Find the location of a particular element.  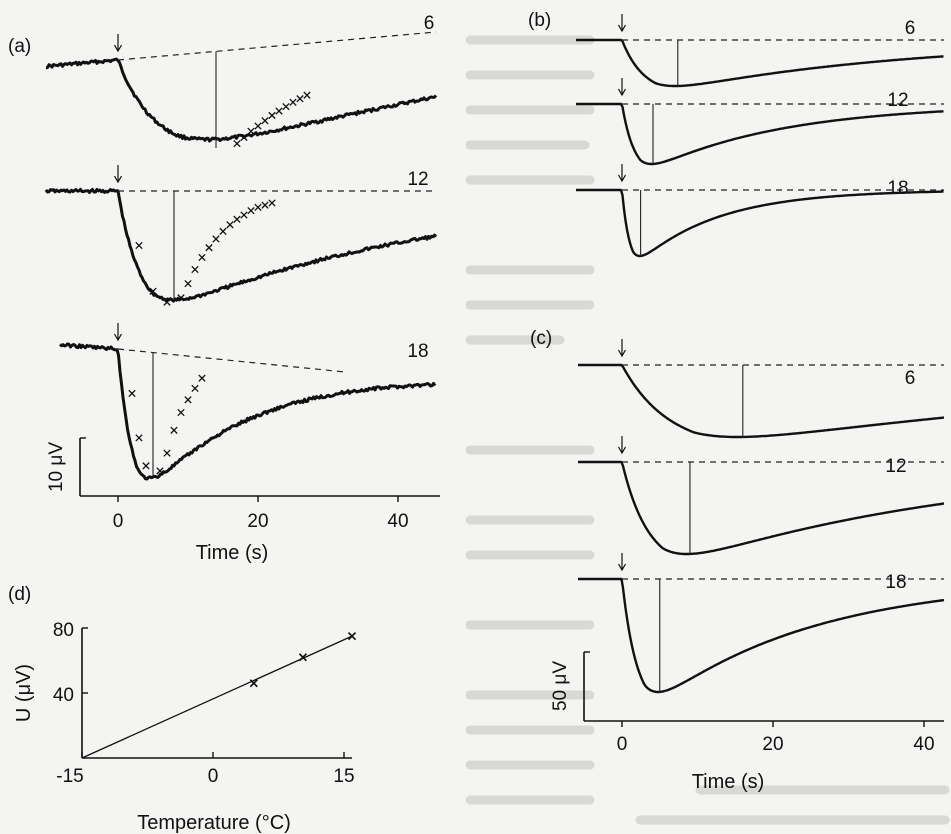

panel-label-b: (b) is located at coordinates (539, 20).